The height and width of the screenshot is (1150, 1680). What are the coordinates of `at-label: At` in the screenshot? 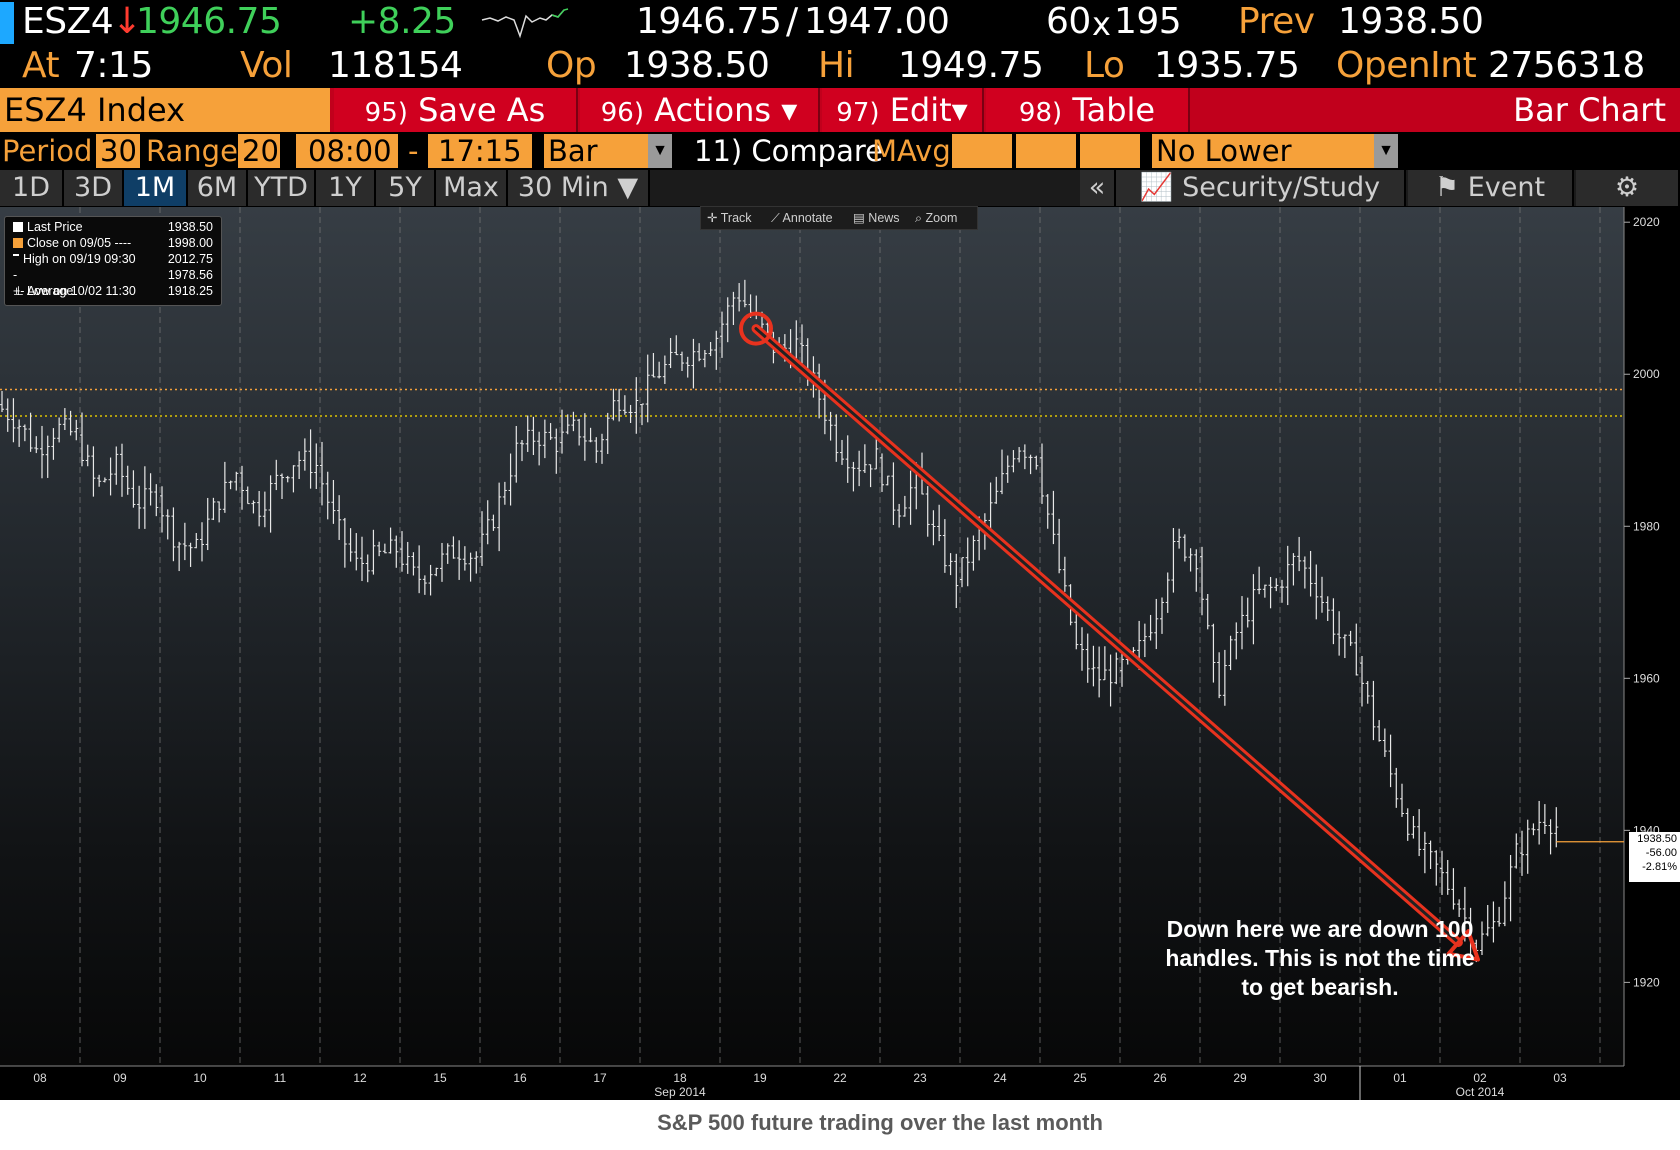 It's located at (41, 65).